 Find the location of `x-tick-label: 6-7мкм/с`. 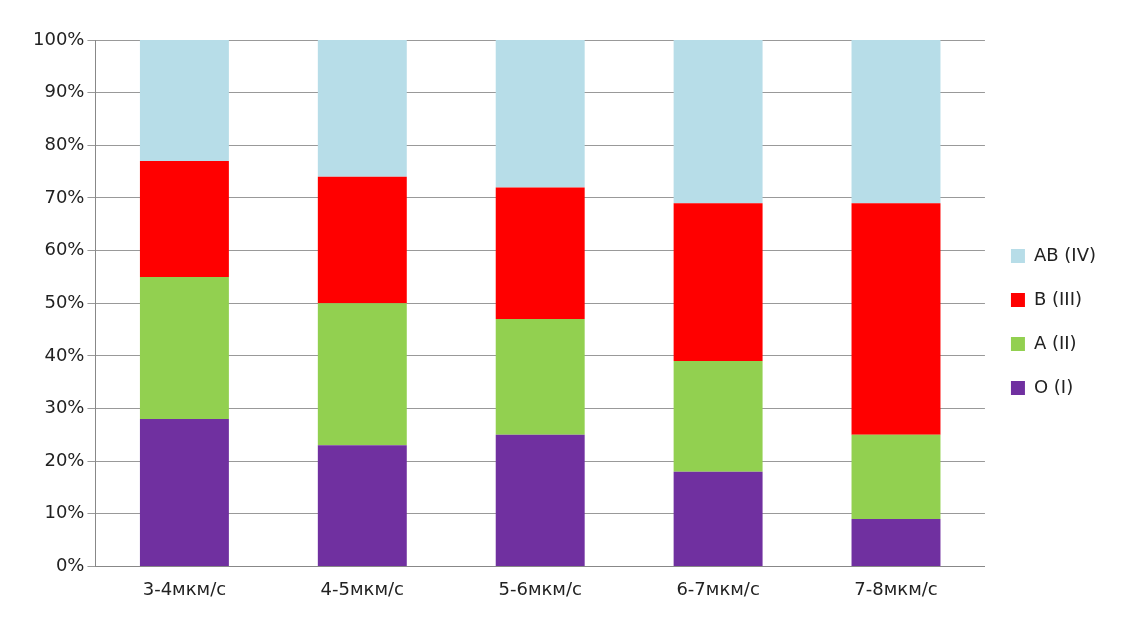

x-tick-label: 6-7мкм/с is located at coordinates (718, 588).